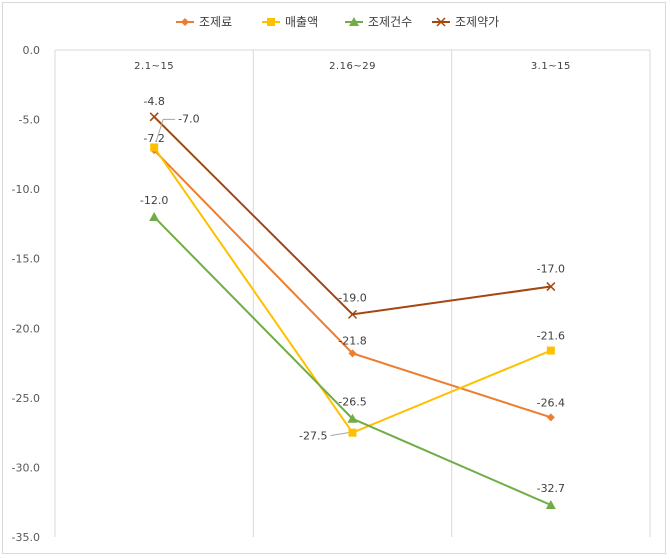  Describe the element at coordinates (154, 66) in the screenshot. I see `x-category-label: 2.1~15` at that location.